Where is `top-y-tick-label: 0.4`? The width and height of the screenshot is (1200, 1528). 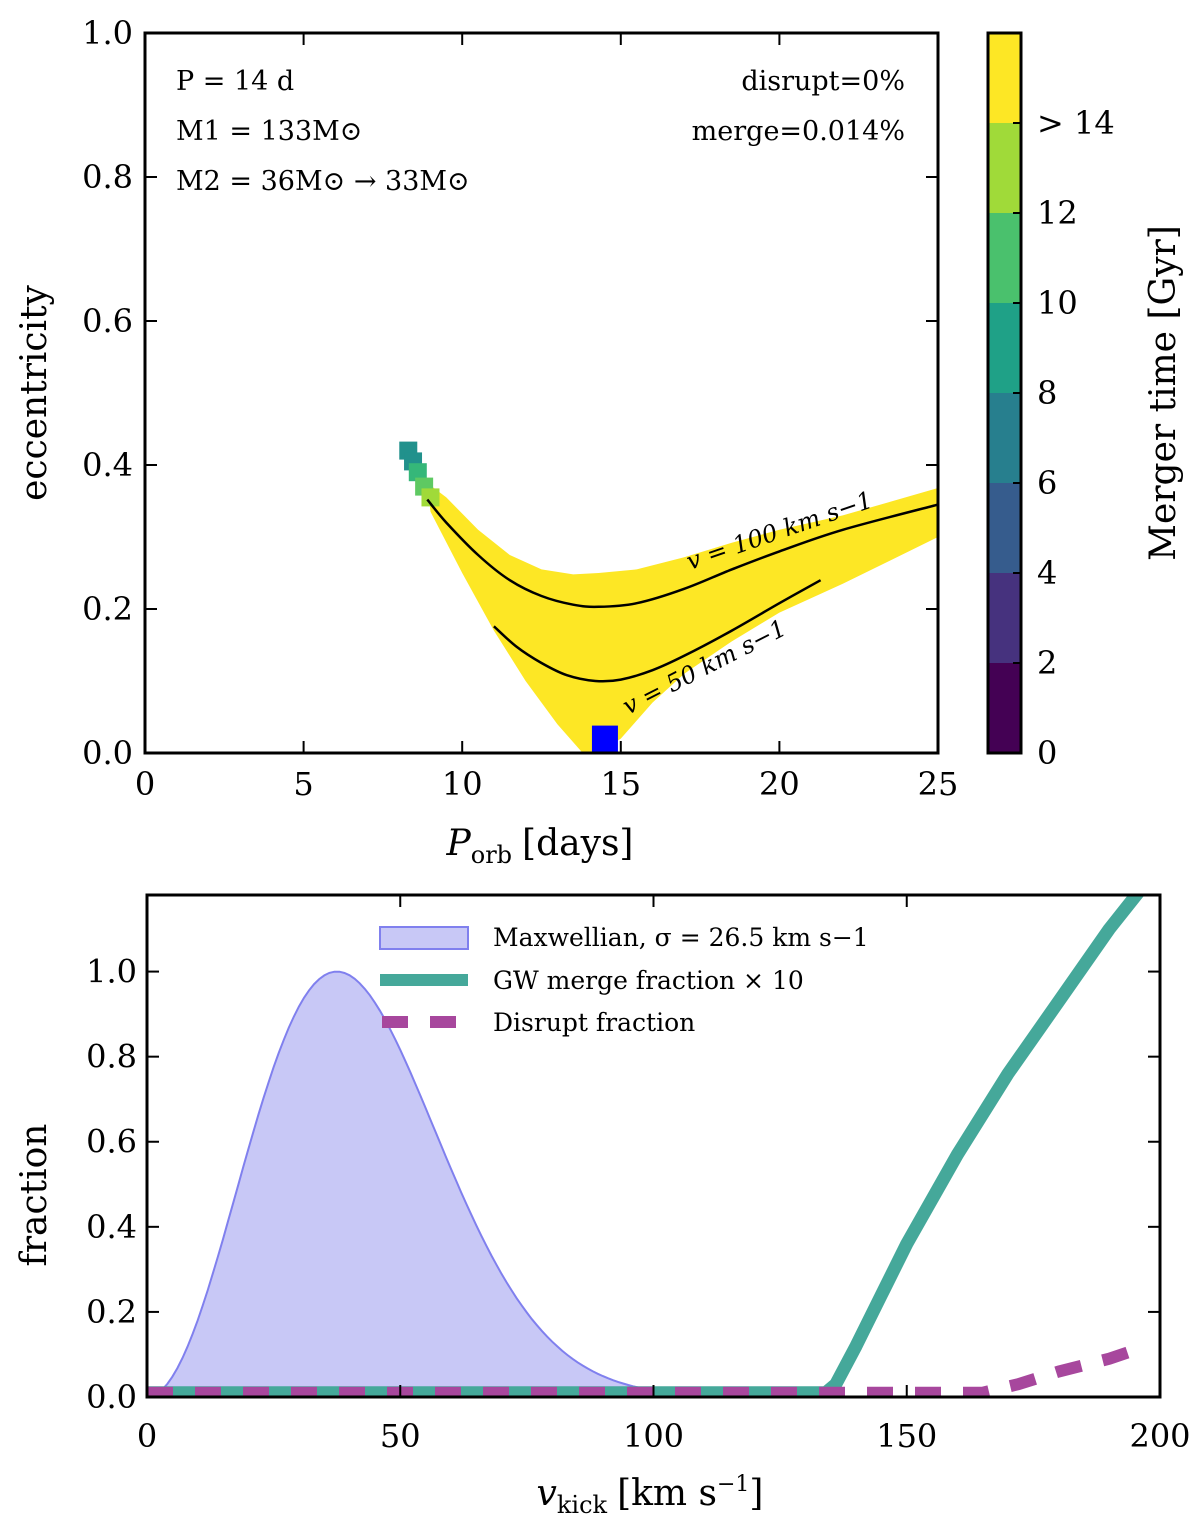
top-y-tick-label: 0.4 is located at coordinates (107, 465).